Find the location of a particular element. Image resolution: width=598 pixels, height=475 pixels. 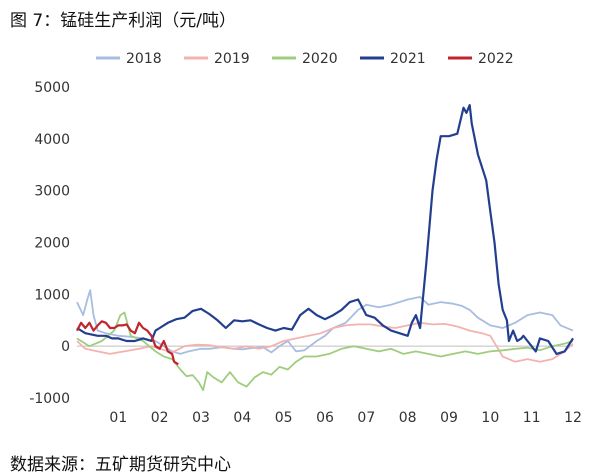

x-tick-label: 12 is located at coordinates (573, 418).